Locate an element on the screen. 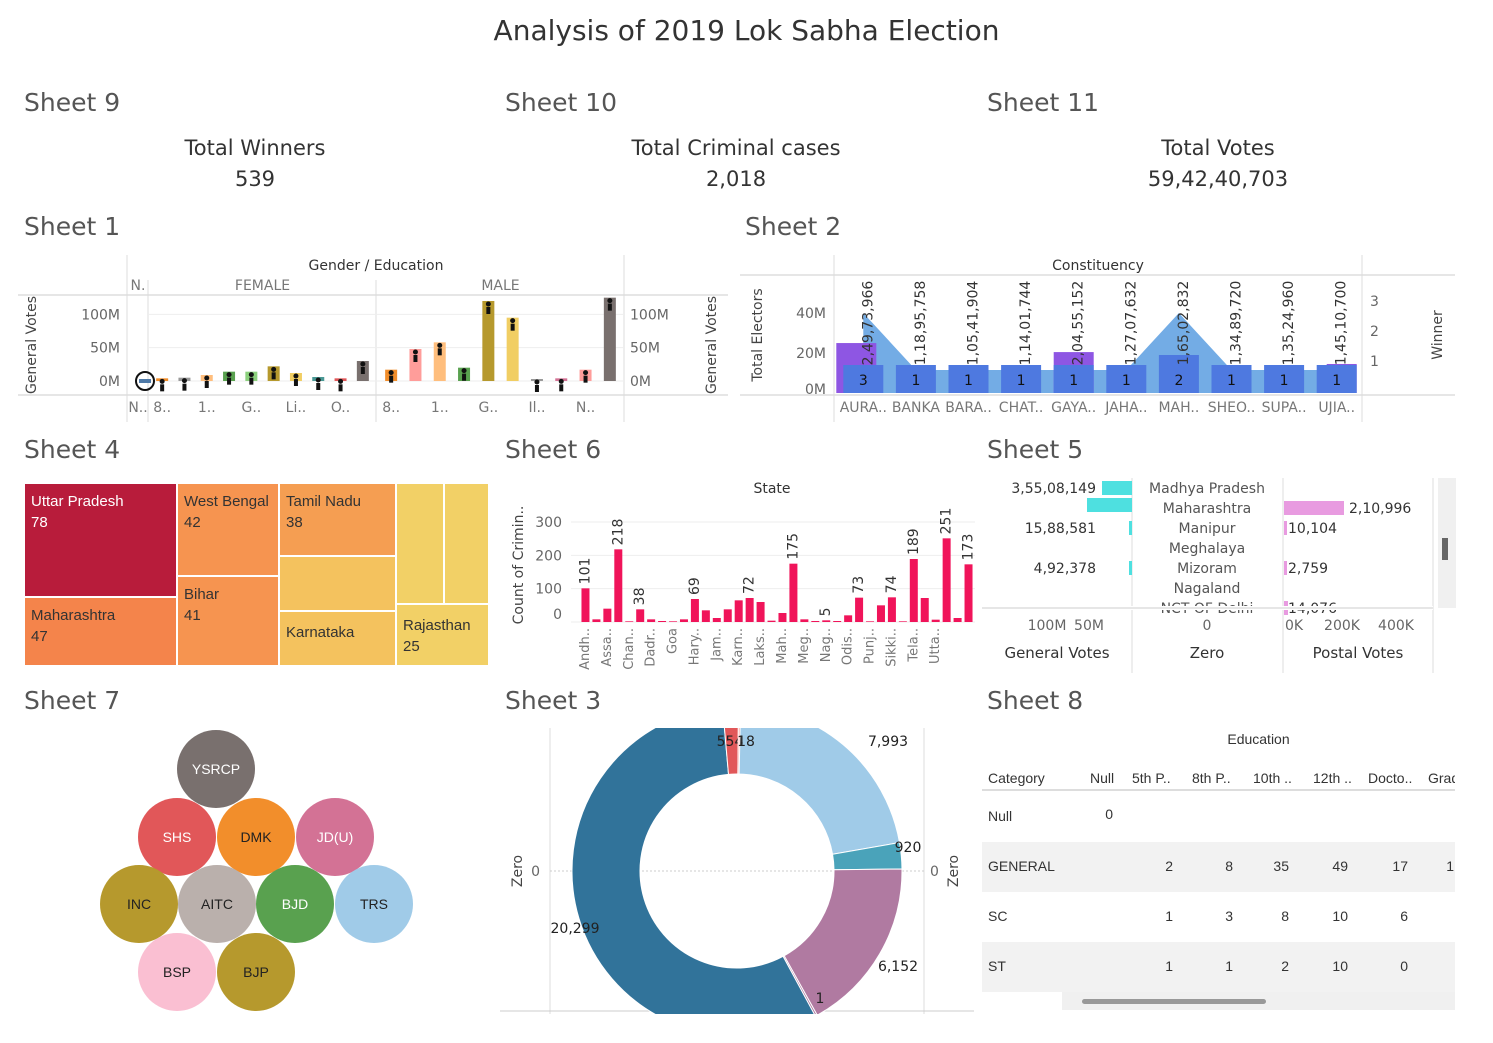  x-tick-label: Li.. is located at coordinates (296, 408).